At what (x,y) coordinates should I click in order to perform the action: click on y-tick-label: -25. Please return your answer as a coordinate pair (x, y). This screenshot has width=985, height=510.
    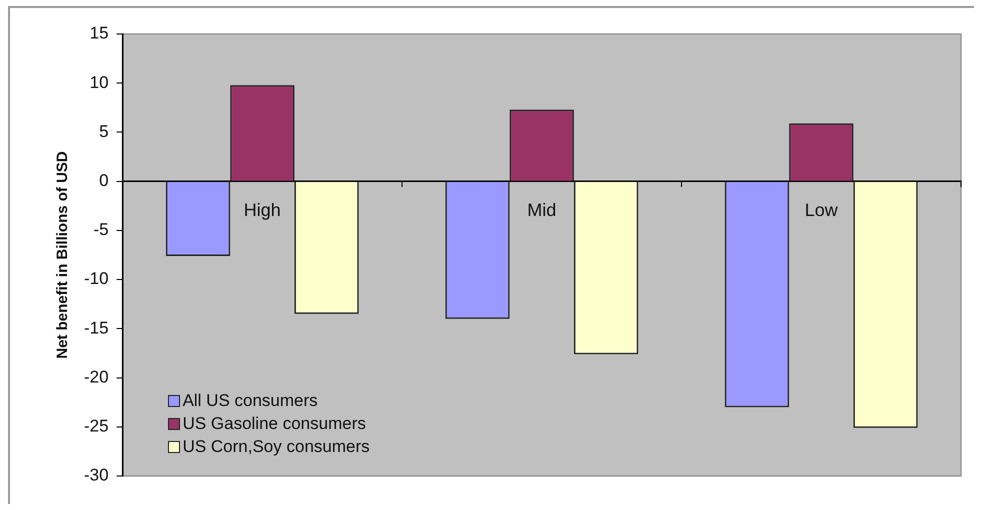
    Looking at the image, I should click on (96, 426).